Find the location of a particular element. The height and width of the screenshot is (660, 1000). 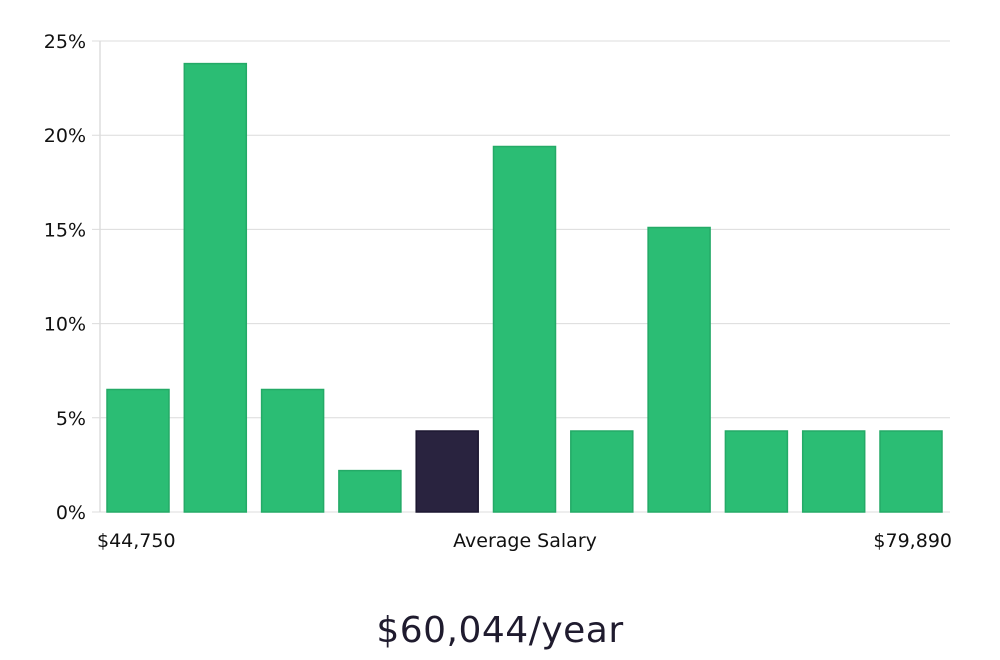

average-salary-value: $60,044/year is located at coordinates (500, 630).